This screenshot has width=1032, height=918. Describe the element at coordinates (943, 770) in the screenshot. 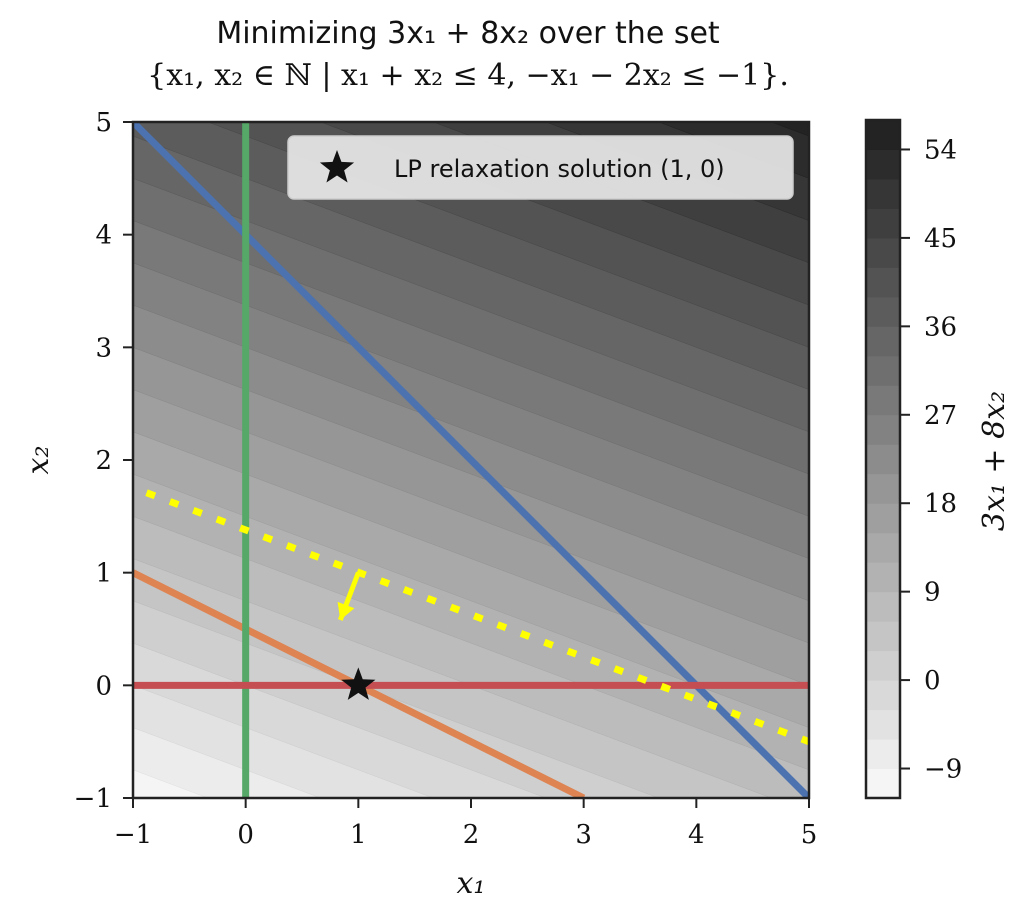

I see `colorbar-tick-label: −9` at that location.